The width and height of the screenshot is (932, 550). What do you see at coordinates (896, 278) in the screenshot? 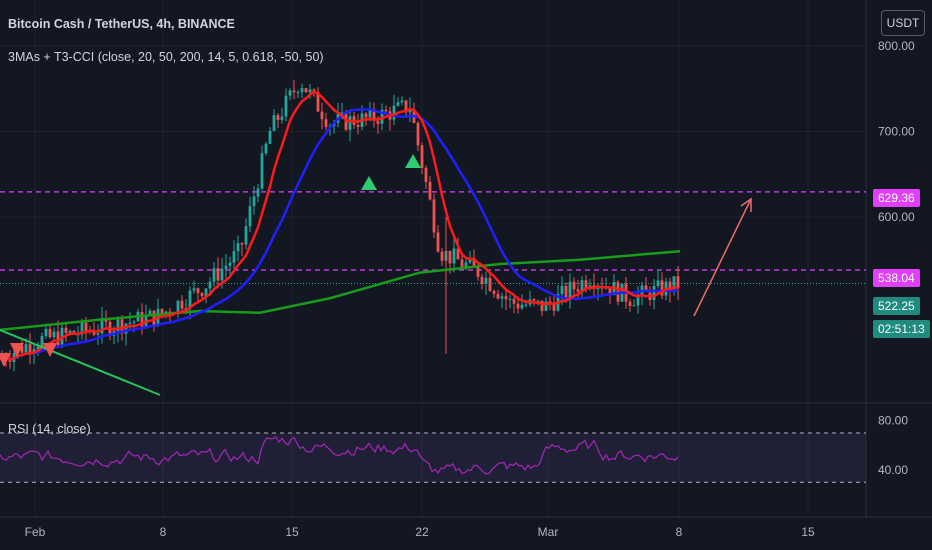
I see `resistance-price-tag: 538.04` at bounding box center [896, 278].